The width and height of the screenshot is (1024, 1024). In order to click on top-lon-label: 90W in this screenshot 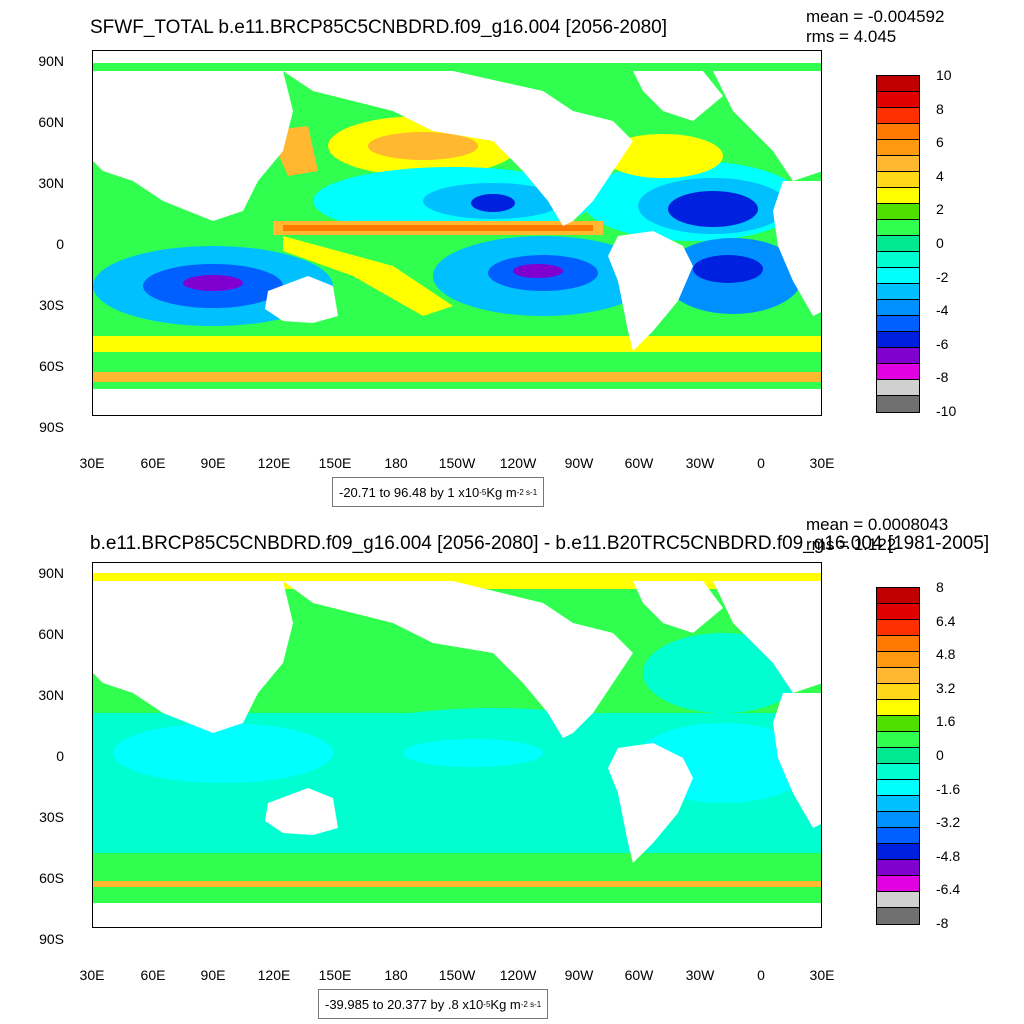, I will do `click(579, 463)`.